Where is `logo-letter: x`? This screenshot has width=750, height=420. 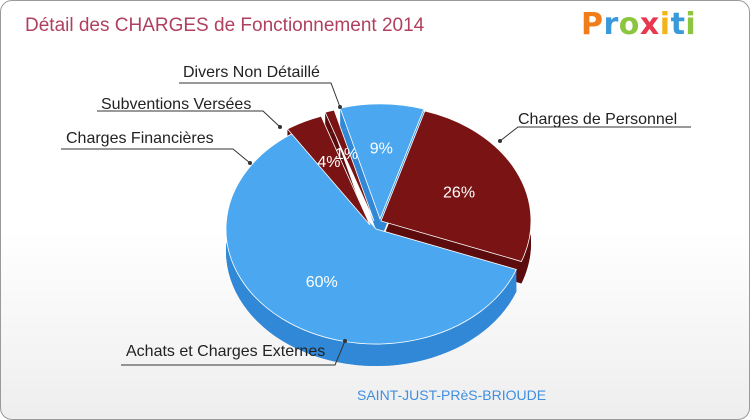
logo-letter: x is located at coordinates (649, 24).